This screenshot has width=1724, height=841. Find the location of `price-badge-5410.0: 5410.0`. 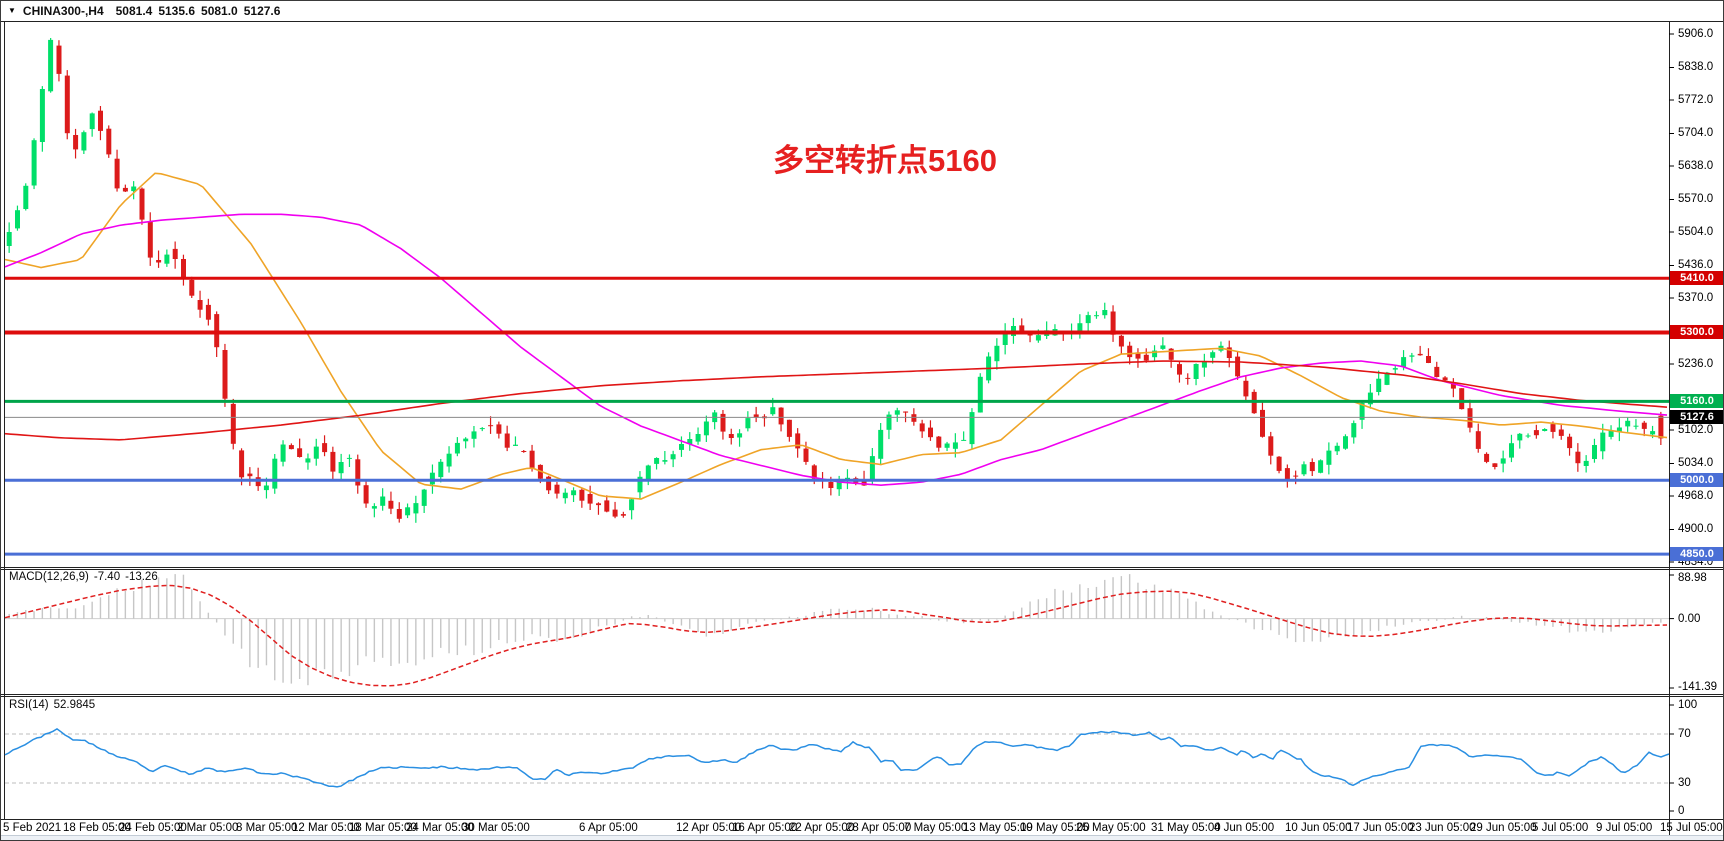

price-badge-5410.0: 5410.0 is located at coordinates (1696, 278).